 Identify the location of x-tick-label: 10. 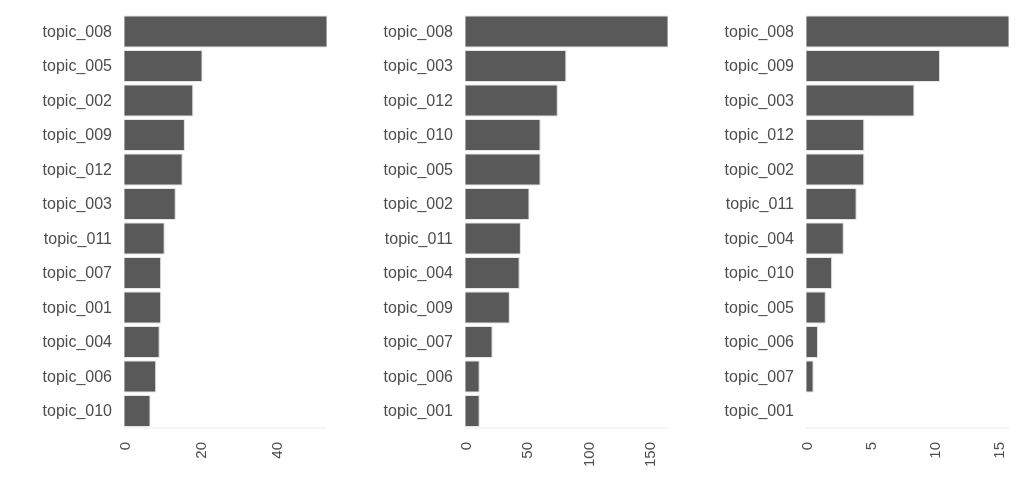
(934, 450).